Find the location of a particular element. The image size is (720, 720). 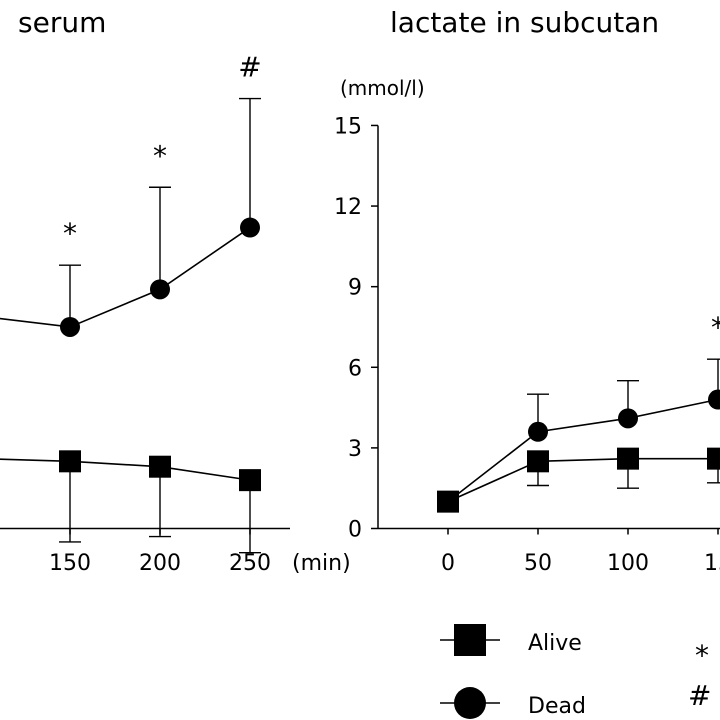

left-chart-title: serum is located at coordinates (62, 22).